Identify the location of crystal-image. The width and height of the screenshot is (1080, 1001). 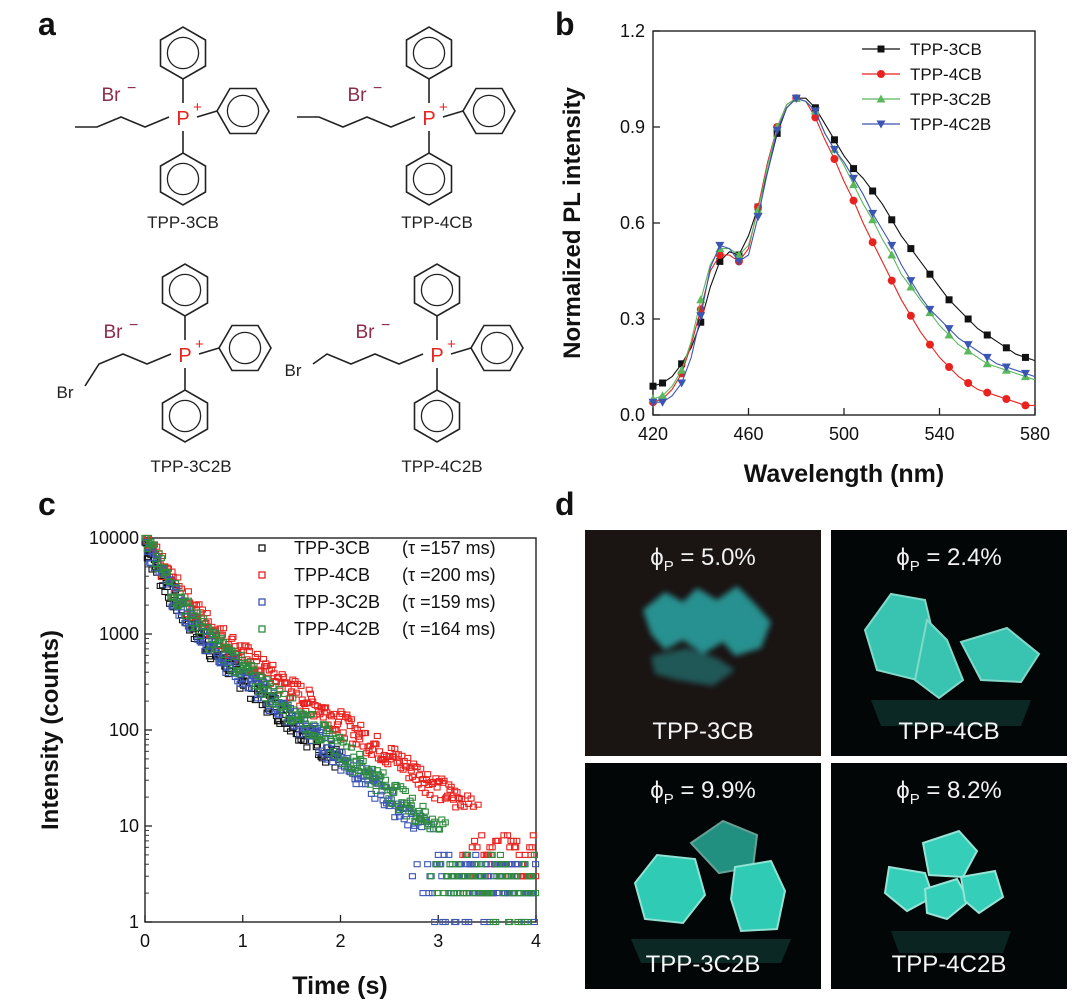
(947, 891).